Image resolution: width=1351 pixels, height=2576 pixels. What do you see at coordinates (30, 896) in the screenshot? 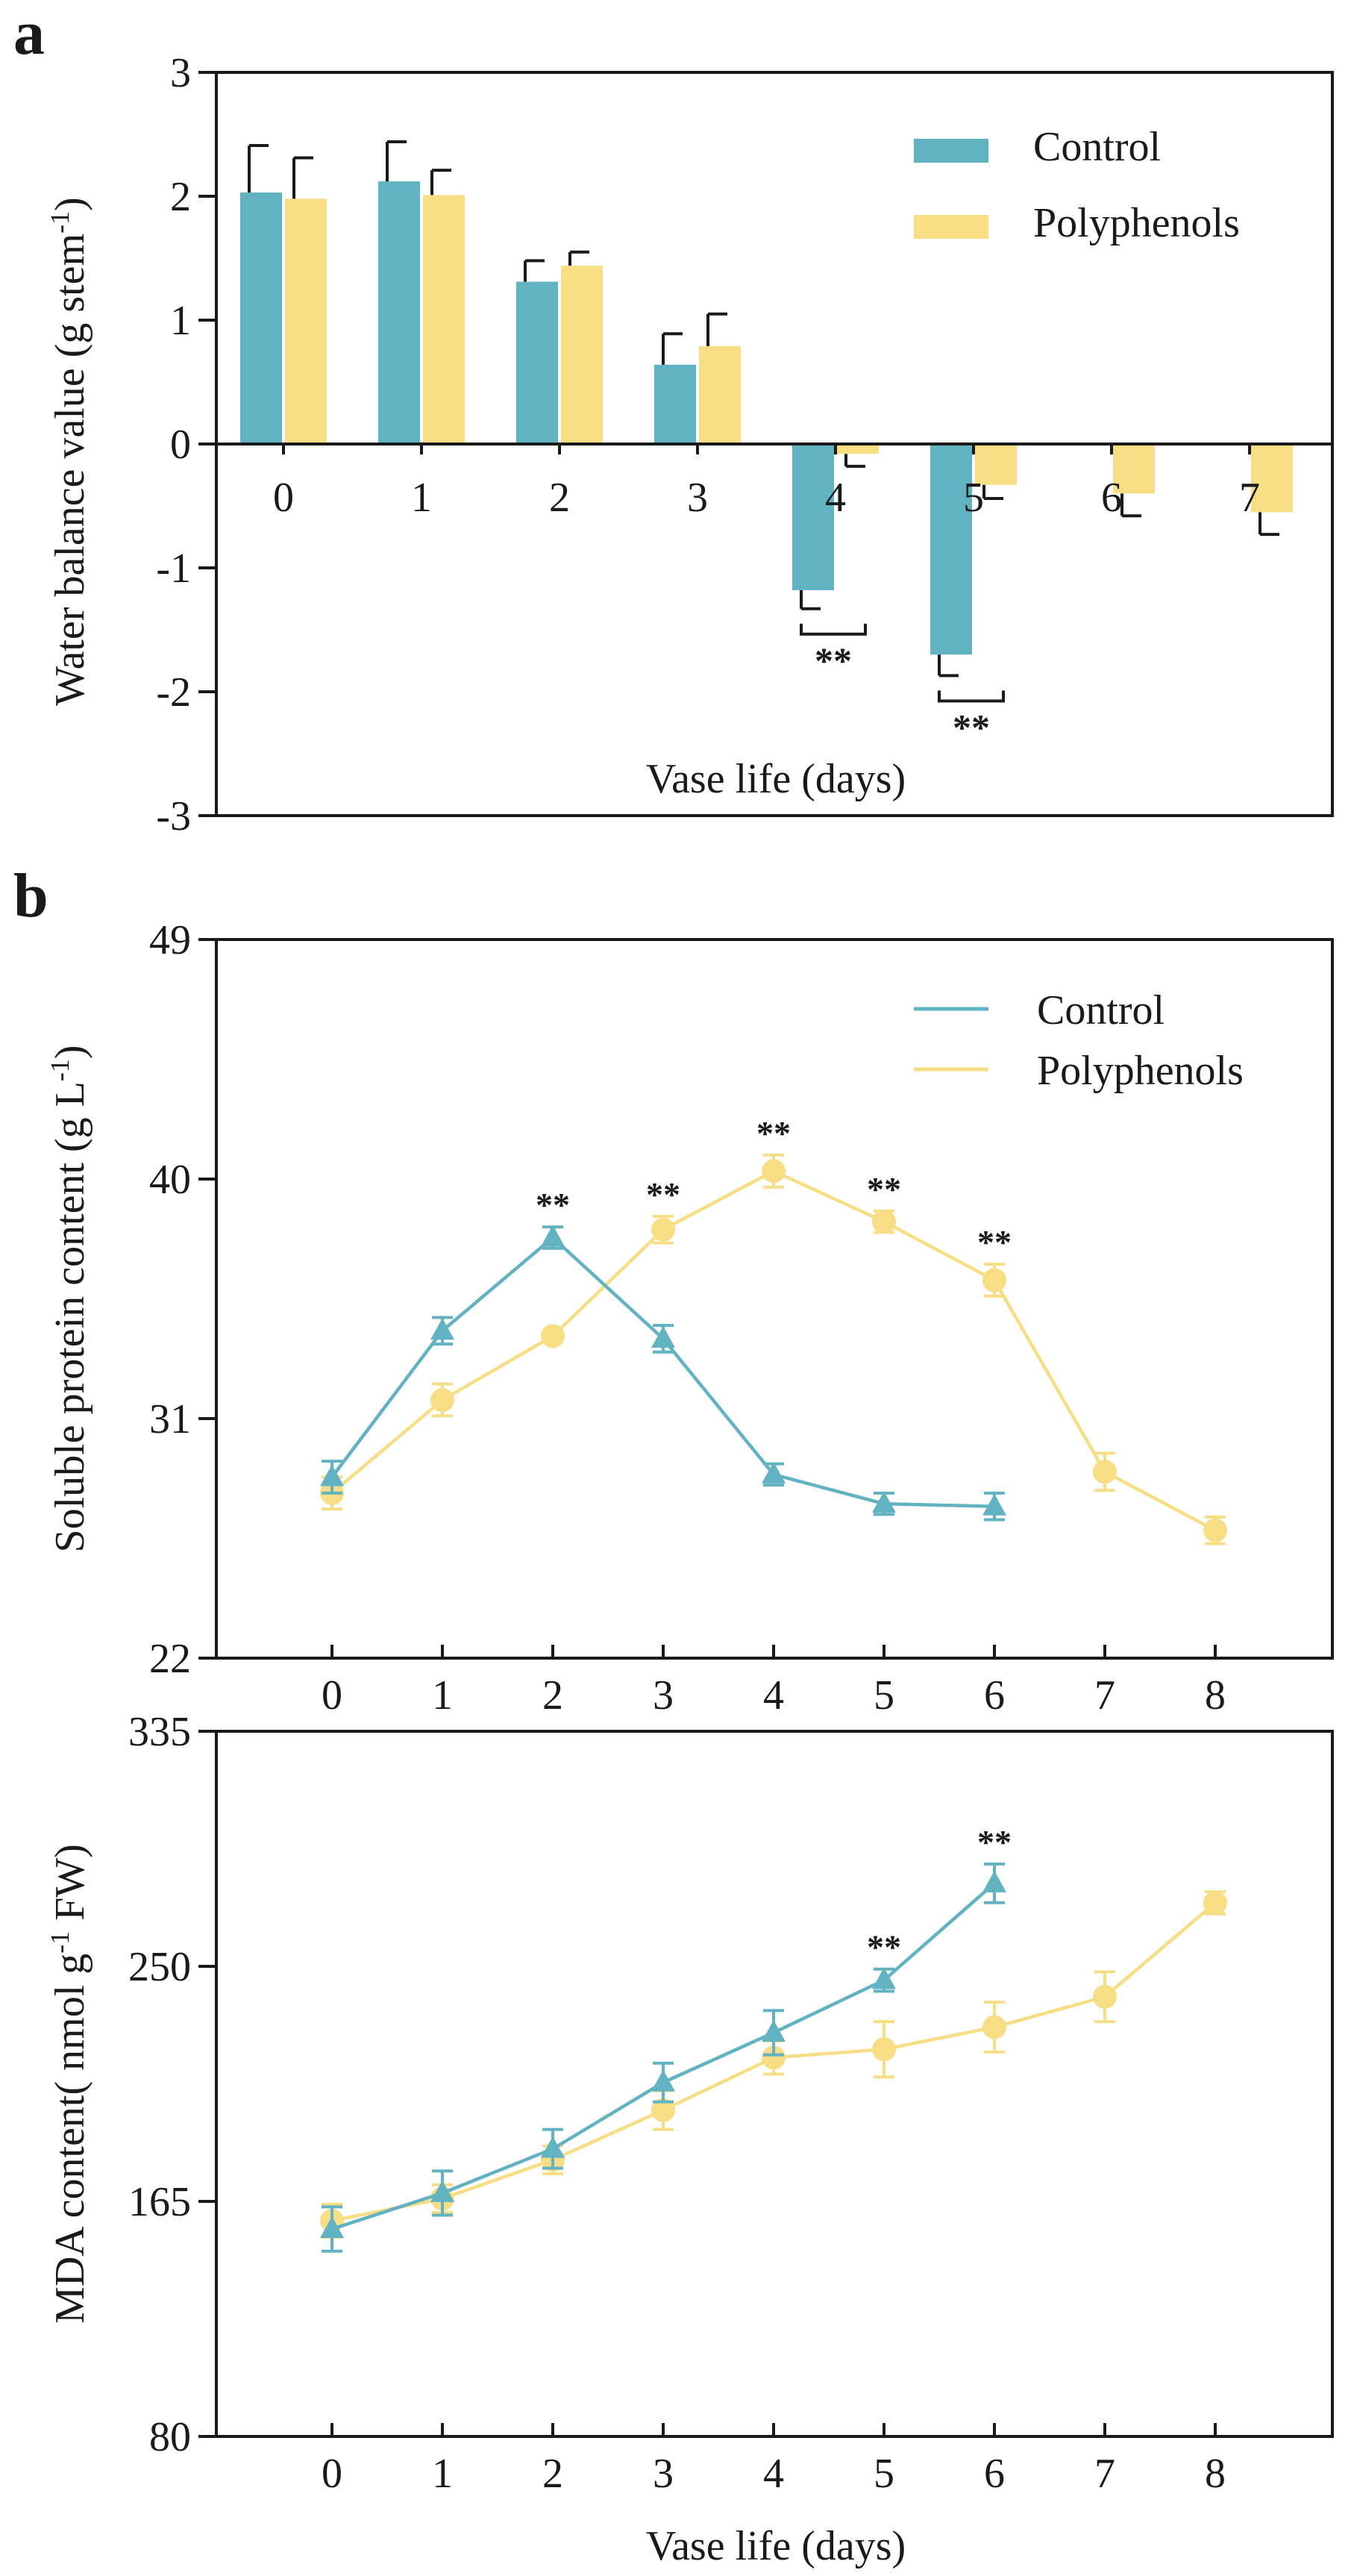
I see `panel-label-b: b` at bounding box center [30, 896].